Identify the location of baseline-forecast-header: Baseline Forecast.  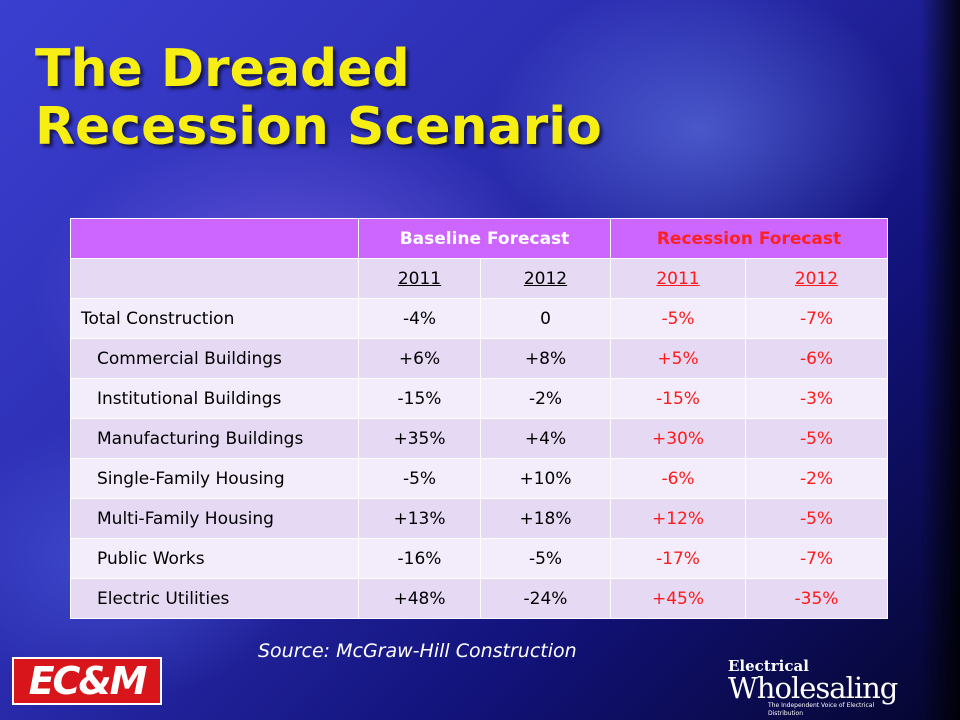
(484, 238).